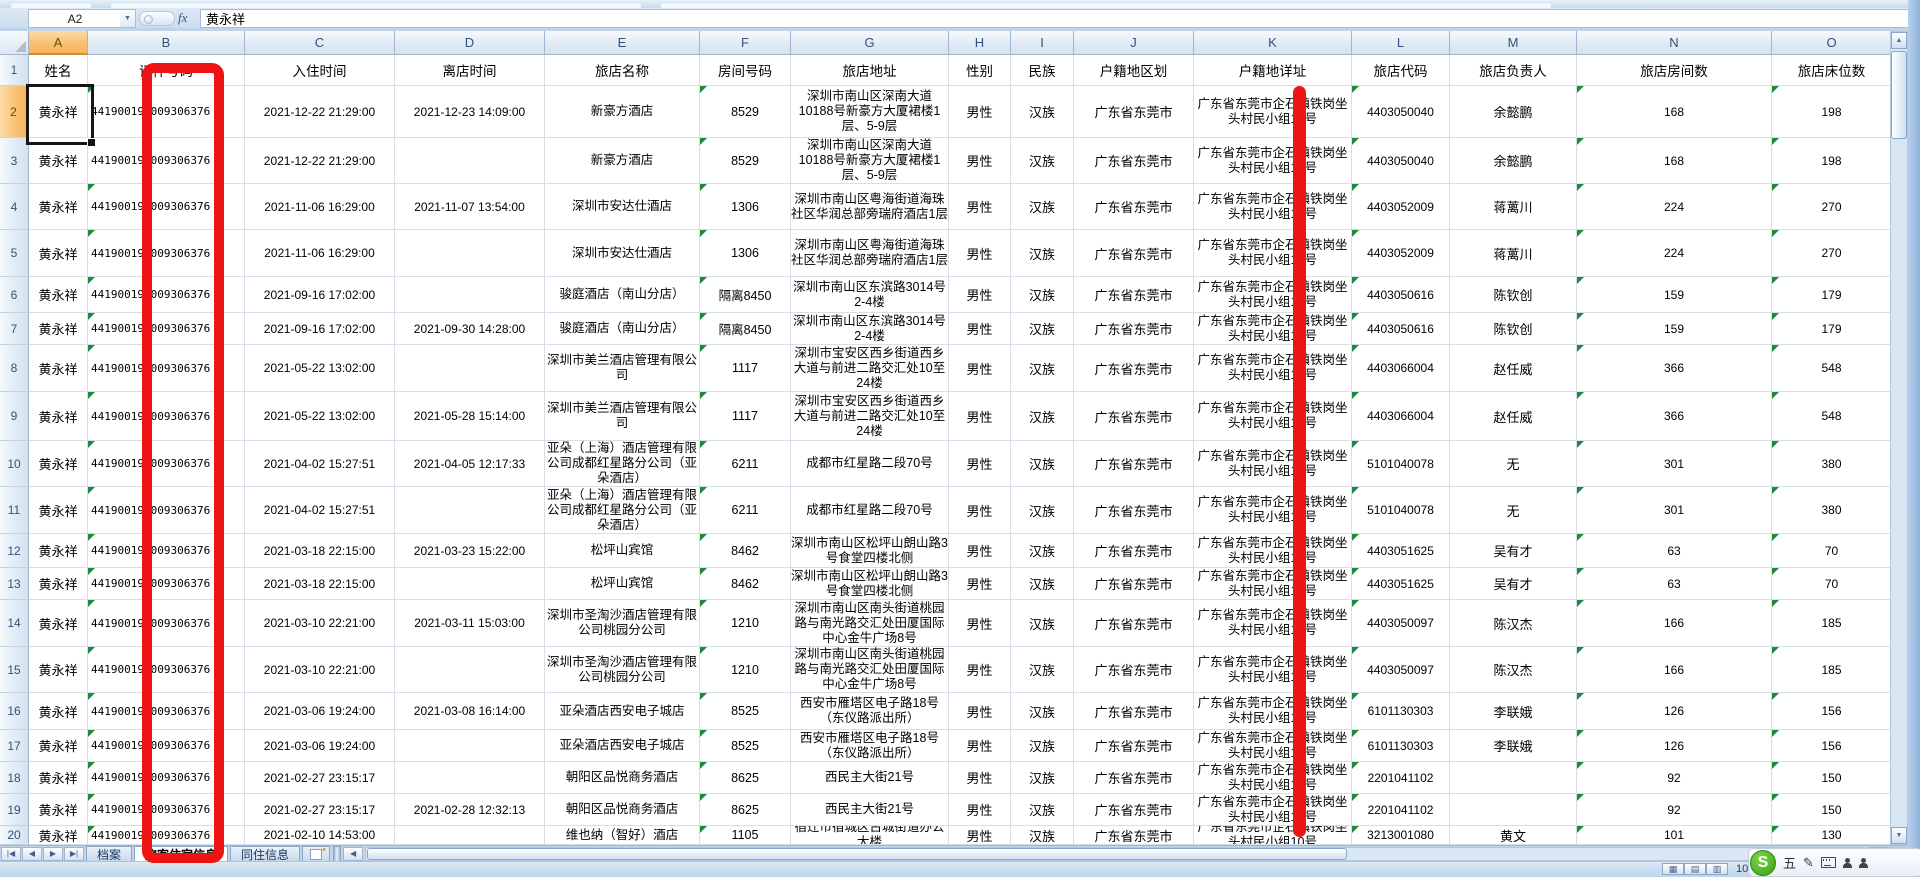  What do you see at coordinates (1134, 295) in the screenshot?
I see `cell-J6: 广东省东莞市` at bounding box center [1134, 295].